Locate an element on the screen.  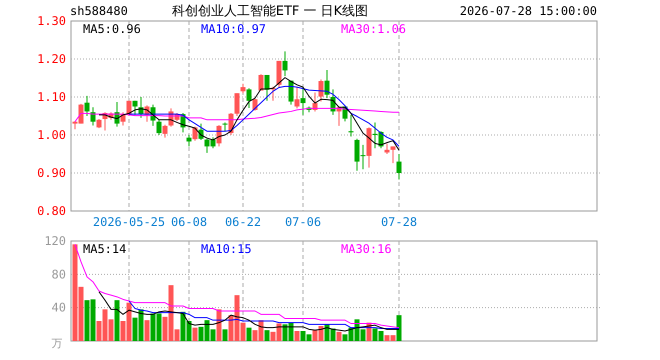
y-tick-label: 0.90 is located at coordinates (51, 173).